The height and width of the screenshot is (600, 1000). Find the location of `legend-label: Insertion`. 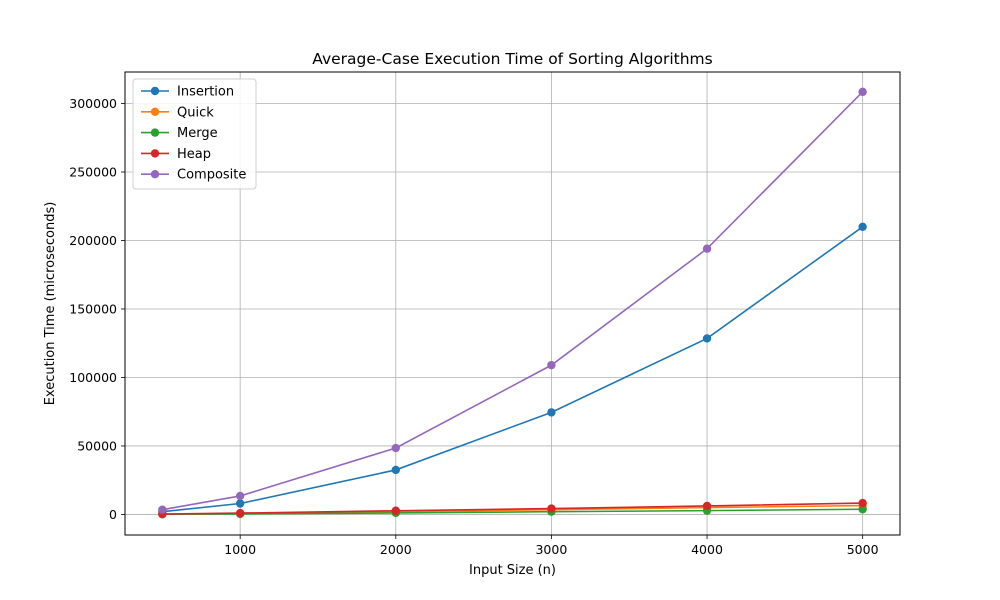

legend-label: Insertion is located at coordinates (205, 92).